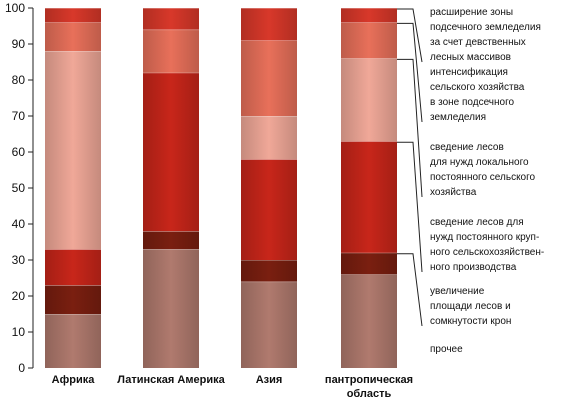 This screenshot has height=403, width=576. I want to click on legend-leader-lines, so click(410, 167).